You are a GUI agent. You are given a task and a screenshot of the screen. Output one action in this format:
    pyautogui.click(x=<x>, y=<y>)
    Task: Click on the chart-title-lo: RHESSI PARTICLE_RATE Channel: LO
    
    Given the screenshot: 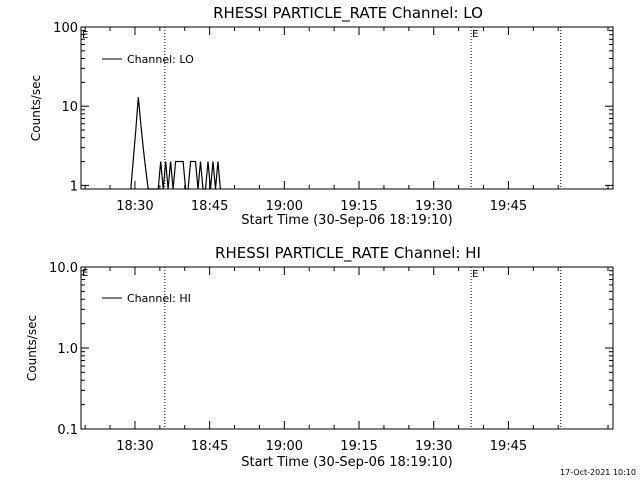 What is the action you would take?
    pyautogui.click(x=348, y=13)
    